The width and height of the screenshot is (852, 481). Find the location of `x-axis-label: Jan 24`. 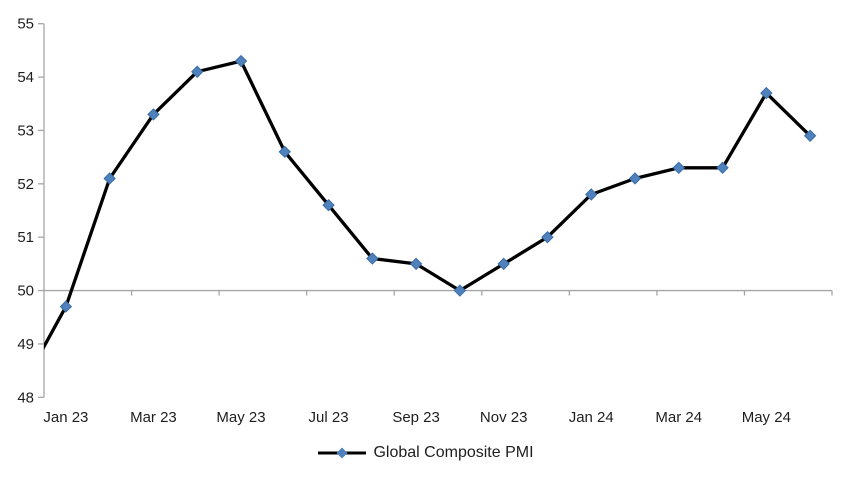

x-axis-label: Jan 24 is located at coordinates (591, 417).